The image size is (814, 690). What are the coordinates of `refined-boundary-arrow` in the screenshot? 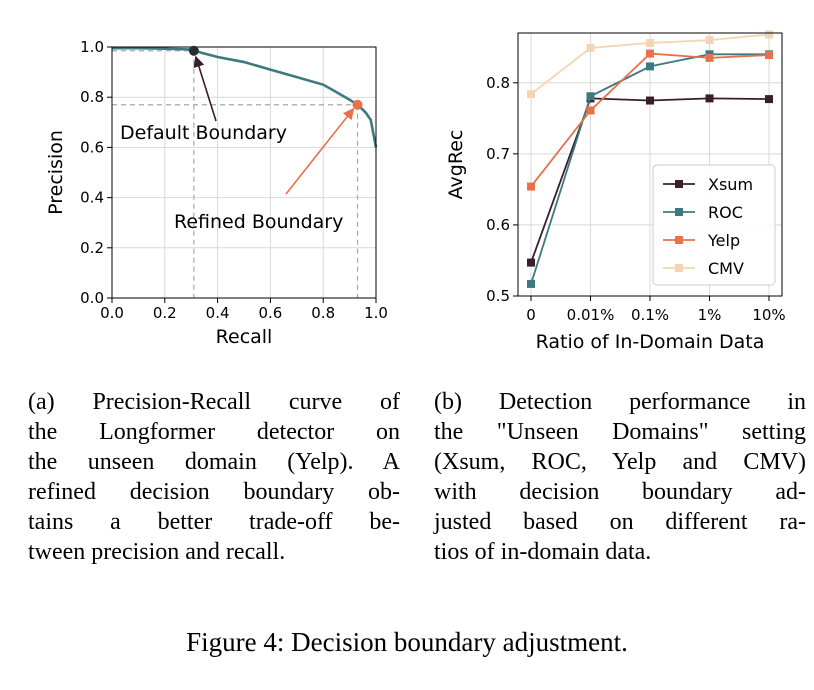 It's located at (320, 151).